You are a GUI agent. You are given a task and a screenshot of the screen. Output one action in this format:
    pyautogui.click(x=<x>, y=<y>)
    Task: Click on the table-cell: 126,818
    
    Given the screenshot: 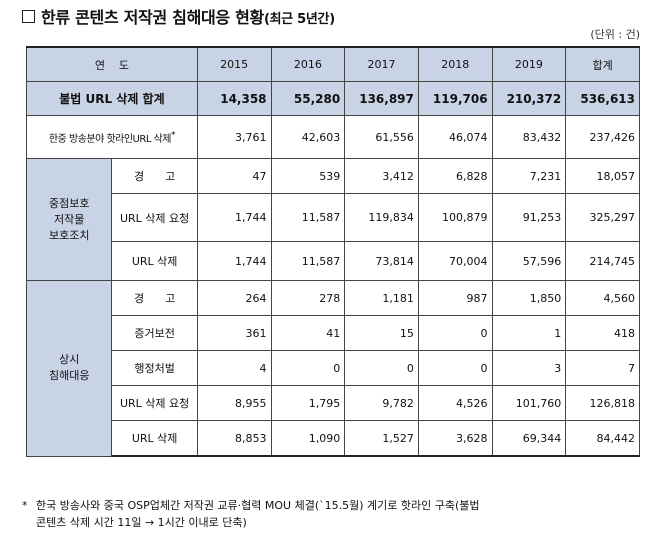 What is the action you would take?
    pyautogui.click(x=602, y=403)
    